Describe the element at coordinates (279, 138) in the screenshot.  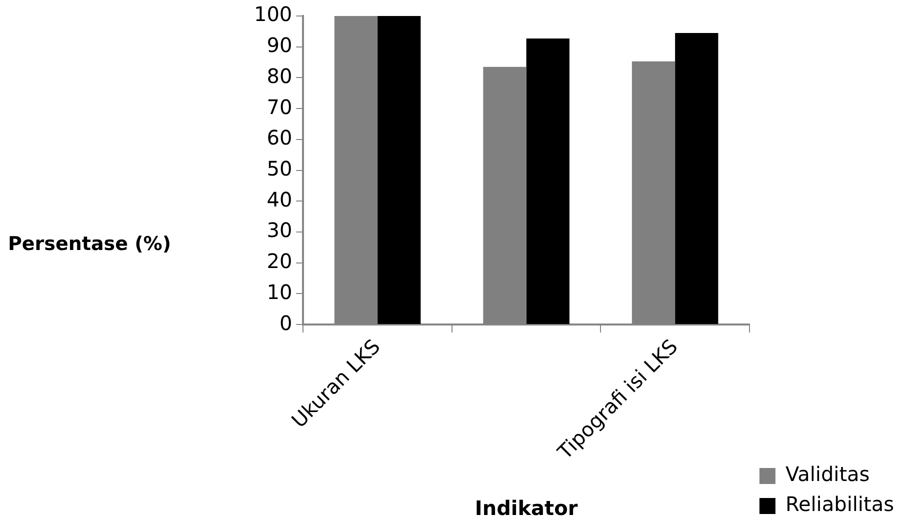
I see `y-tick-label: 60` at that location.